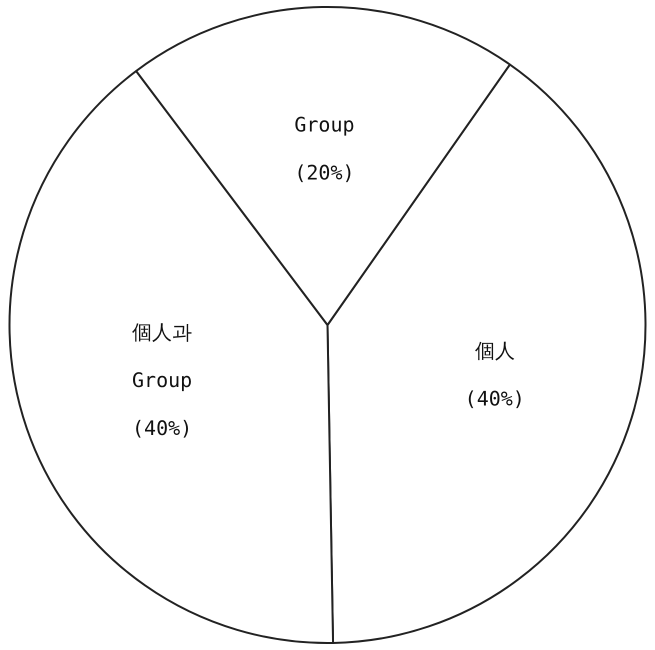 This screenshot has width=655, height=650. What do you see at coordinates (324, 172) in the screenshot?
I see `data-label: (20%)` at bounding box center [324, 172].